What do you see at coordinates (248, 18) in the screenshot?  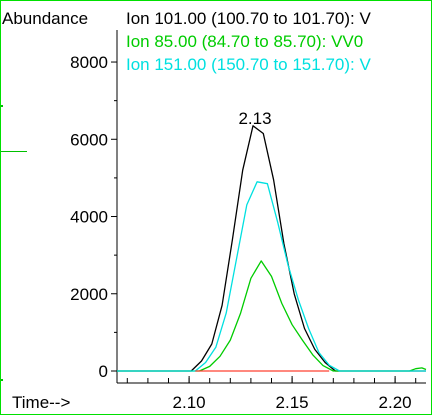 I see `legend-entry: Ion 101.00 (100.70 to 101.70): V` at bounding box center [248, 18].